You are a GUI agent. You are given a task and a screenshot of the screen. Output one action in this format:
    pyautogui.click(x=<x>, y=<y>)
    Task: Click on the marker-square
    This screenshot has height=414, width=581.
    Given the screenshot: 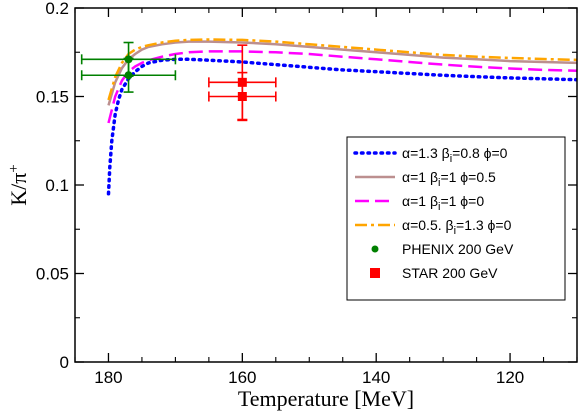 What is the action you would take?
    pyautogui.click(x=242, y=96)
    